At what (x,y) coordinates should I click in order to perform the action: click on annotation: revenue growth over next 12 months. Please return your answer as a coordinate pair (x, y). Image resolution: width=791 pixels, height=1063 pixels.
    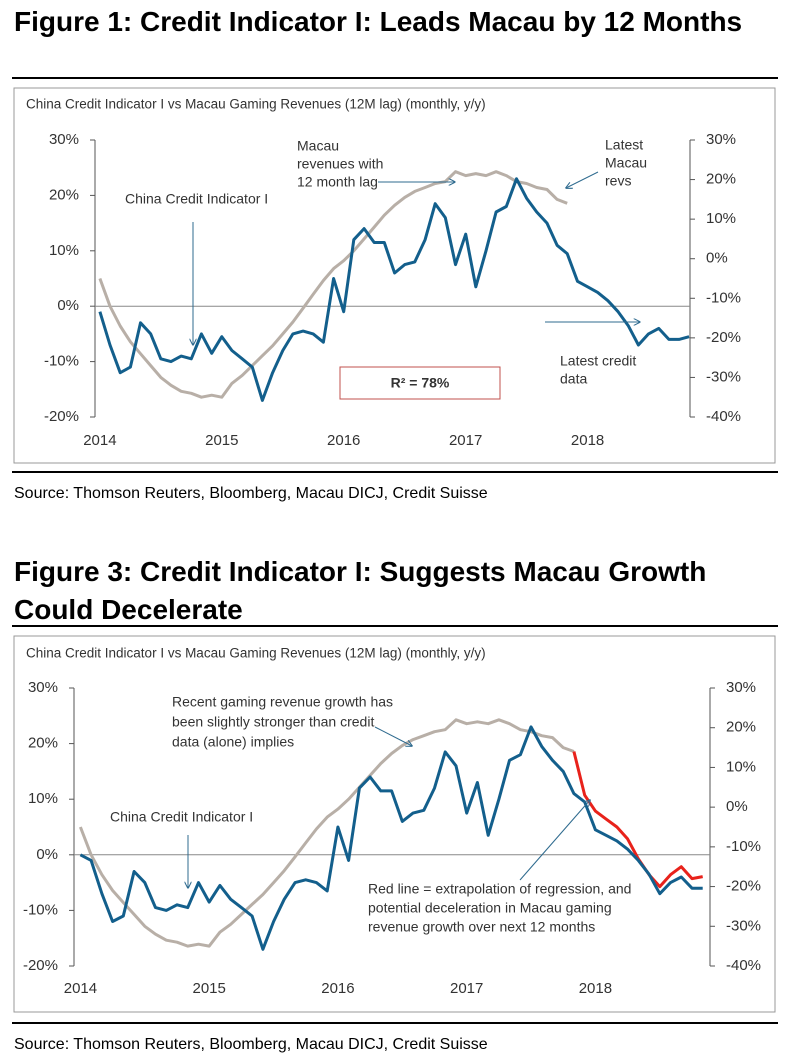
    Looking at the image, I should click on (481, 927).